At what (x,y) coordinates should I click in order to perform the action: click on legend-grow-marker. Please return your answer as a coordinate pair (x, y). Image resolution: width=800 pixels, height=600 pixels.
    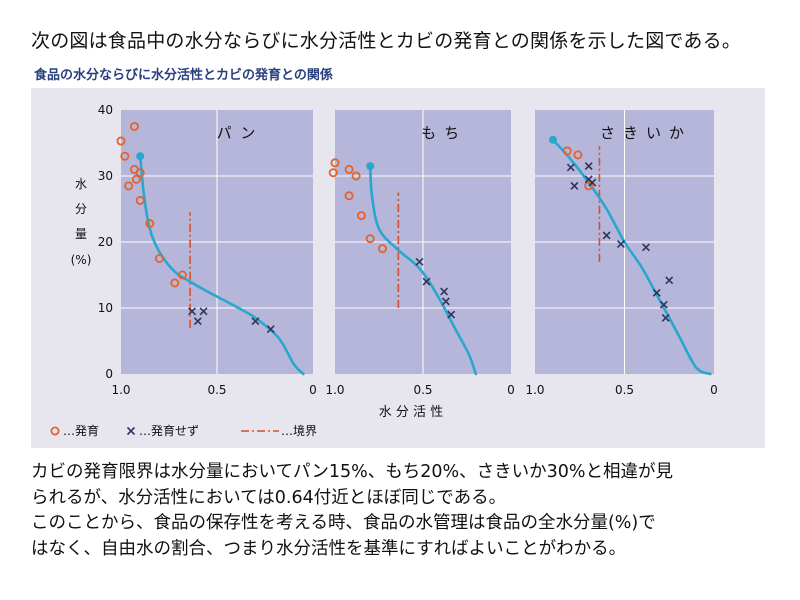
    Looking at the image, I should click on (55, 431).